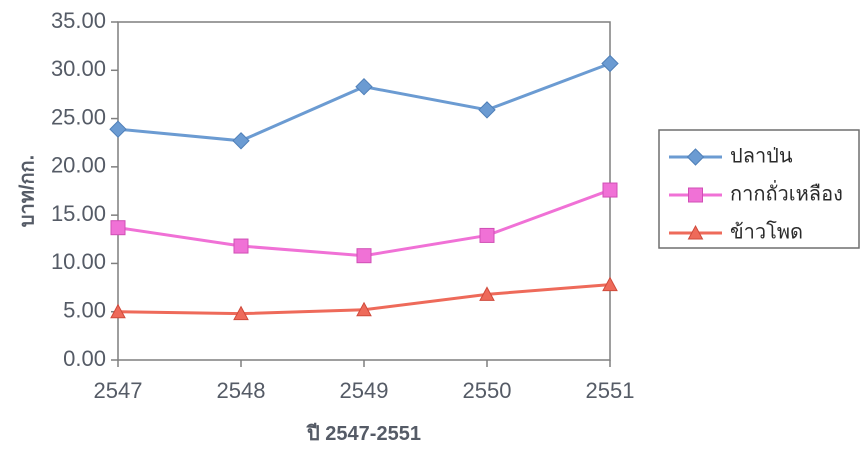 The image size is (867, 458). What do you see at coordinates (786, 192) in the screenshot?
I see `legend-label: กากถั่วเหลือง` at bounding box center [786, 192].